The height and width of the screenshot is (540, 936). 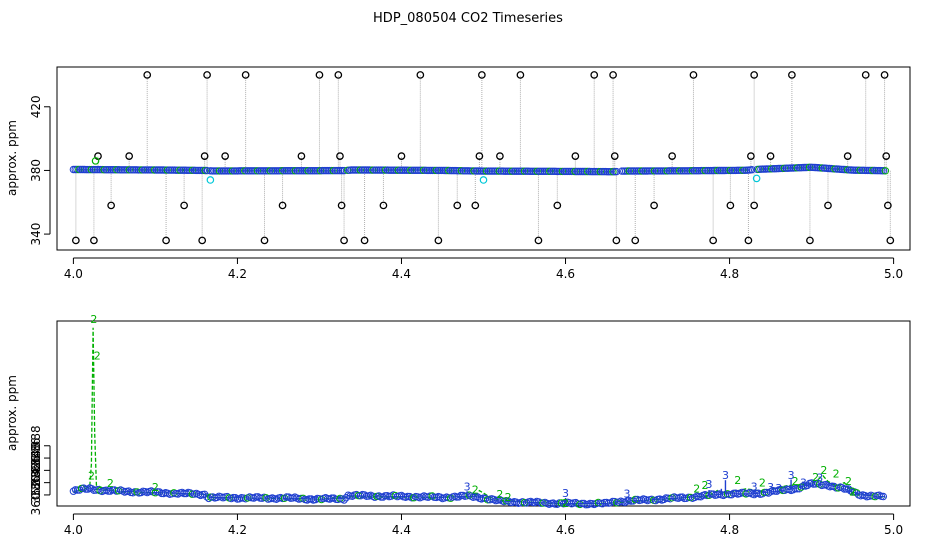 I want to click on x-tick-label-bottom: 4.0, so click(x=73, y=530).